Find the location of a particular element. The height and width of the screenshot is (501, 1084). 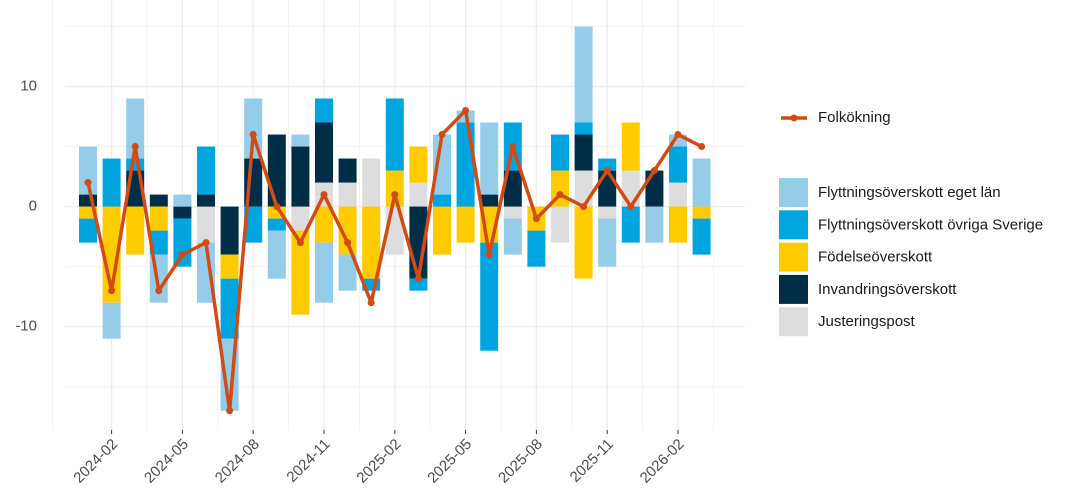

x-tick-label: 2025-02 is located at coordinates (378, 461).